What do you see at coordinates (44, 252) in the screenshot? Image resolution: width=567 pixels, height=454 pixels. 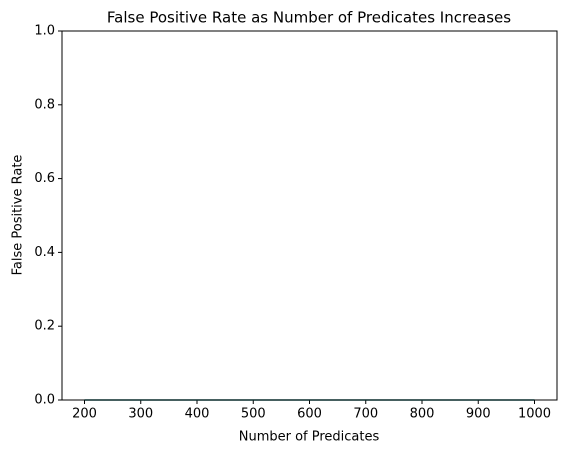 I see `y-tick-label: 0.4` at bounding box center [44, 252].